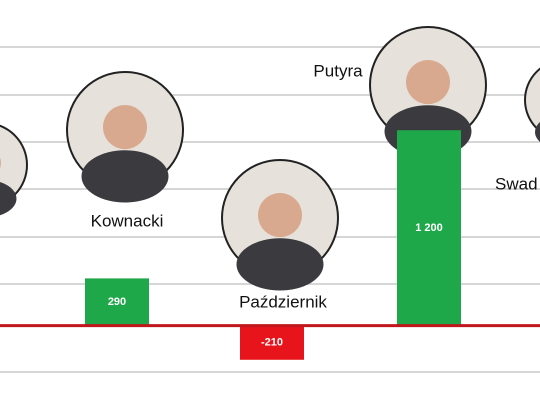 The width and height of the screenshot is (540, 407). Describe the element at coordinates (338, 70) in the screenshot. I see `category-name: Putyra` at that location.